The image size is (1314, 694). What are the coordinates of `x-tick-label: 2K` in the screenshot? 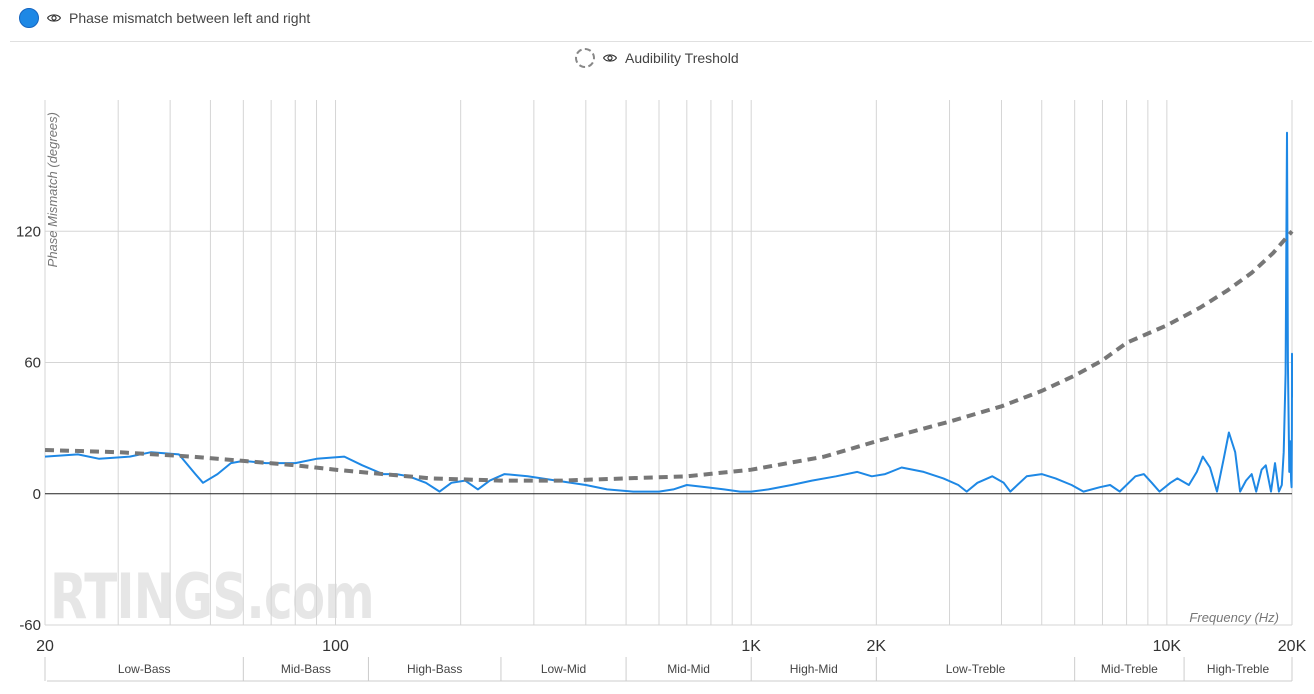 It's located at (877, 646).